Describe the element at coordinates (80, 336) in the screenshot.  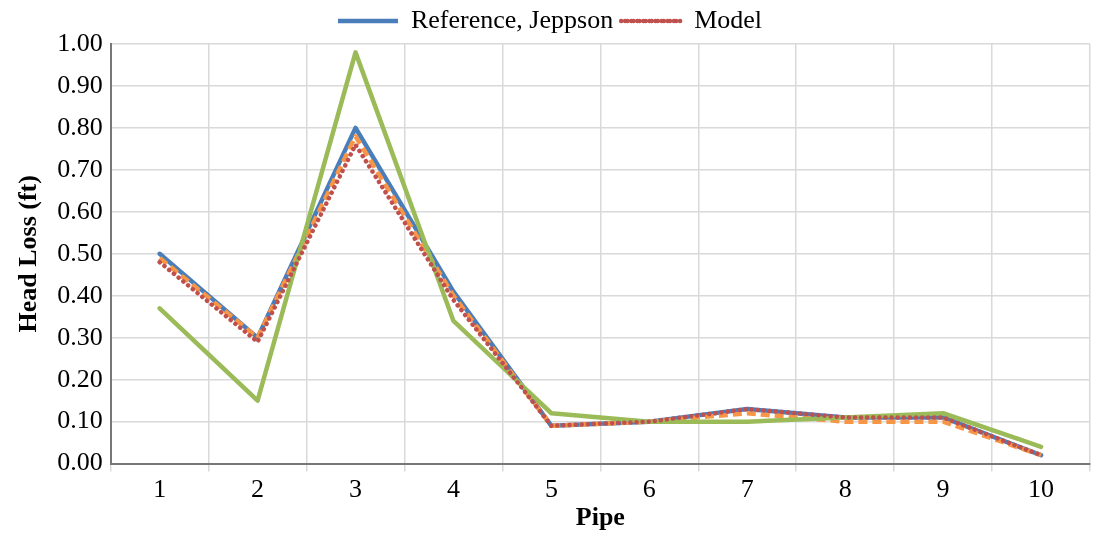
I see `y-tick-label: 0.30` at that location.